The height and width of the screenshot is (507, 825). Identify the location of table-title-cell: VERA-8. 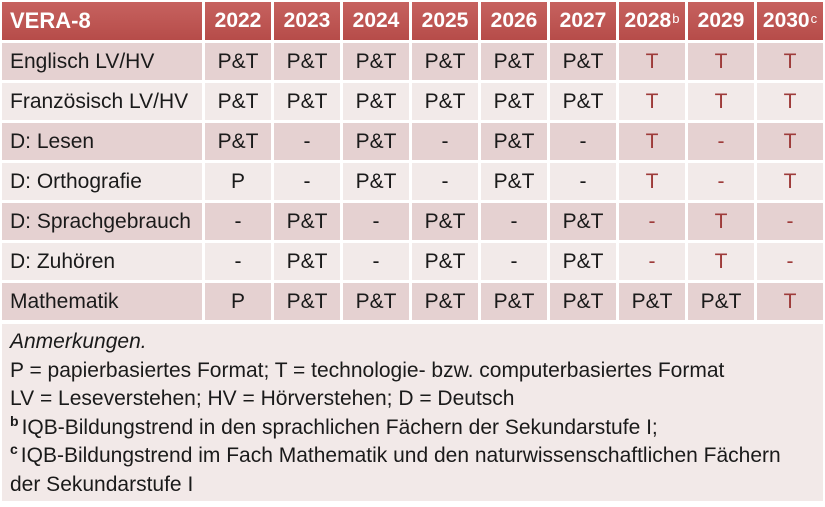
(102, 21).